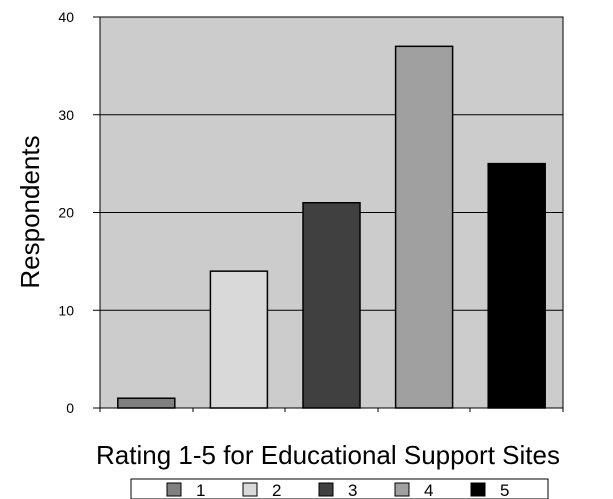 This screenshot has height=499, width=613. What do you see at coordinates (66, 310) in the screenshot?
I see `y-tick-label: 10` at bounding box center [66, 310].